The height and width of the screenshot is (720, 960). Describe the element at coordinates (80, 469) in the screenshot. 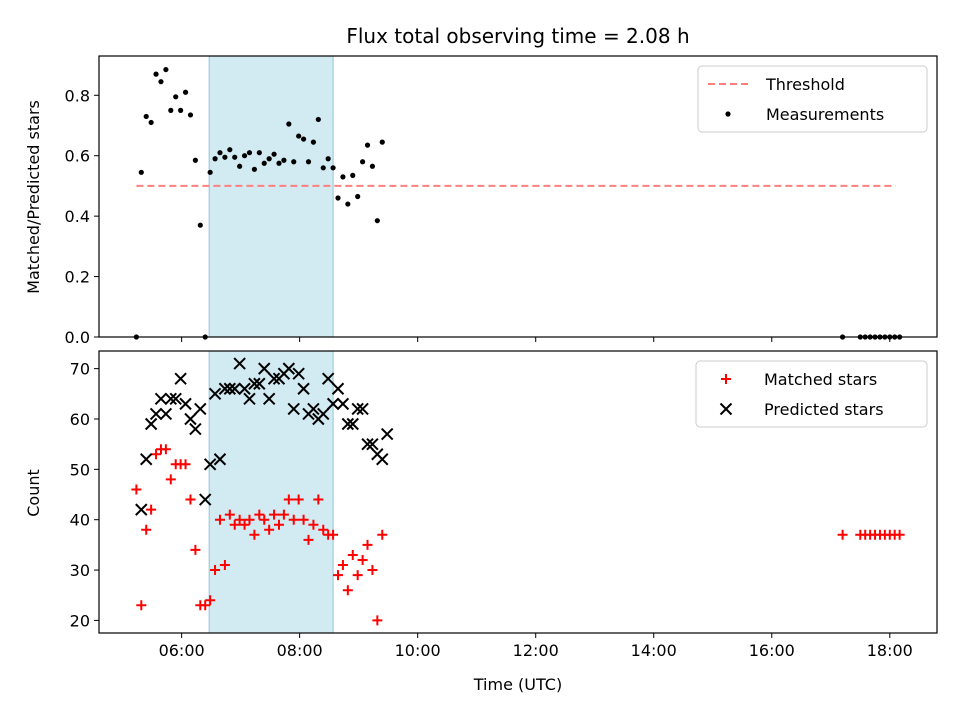

I see `y-tick-label: 50` at that location.